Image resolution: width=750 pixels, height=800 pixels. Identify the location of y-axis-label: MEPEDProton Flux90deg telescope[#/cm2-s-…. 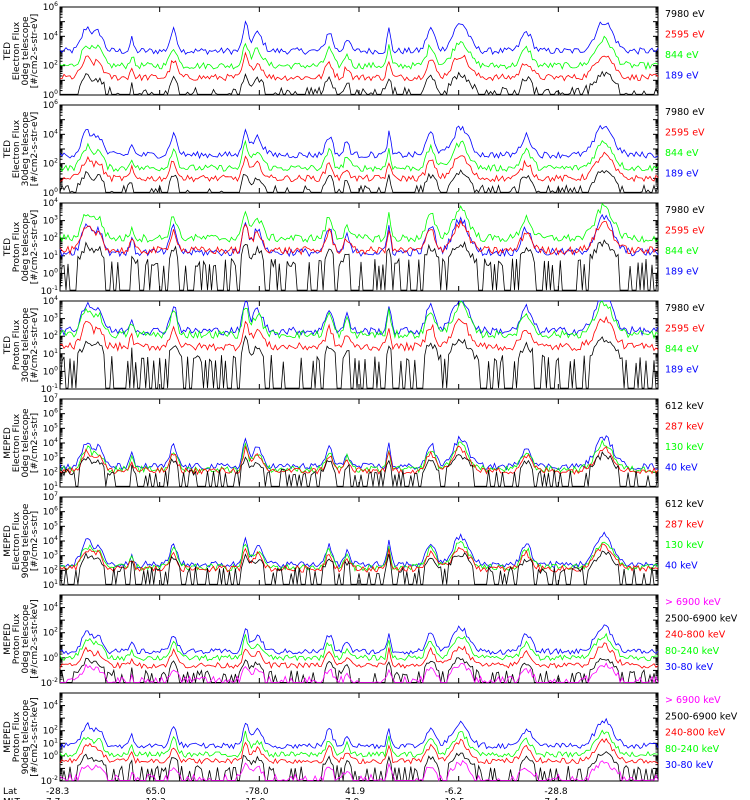
(21, 736).